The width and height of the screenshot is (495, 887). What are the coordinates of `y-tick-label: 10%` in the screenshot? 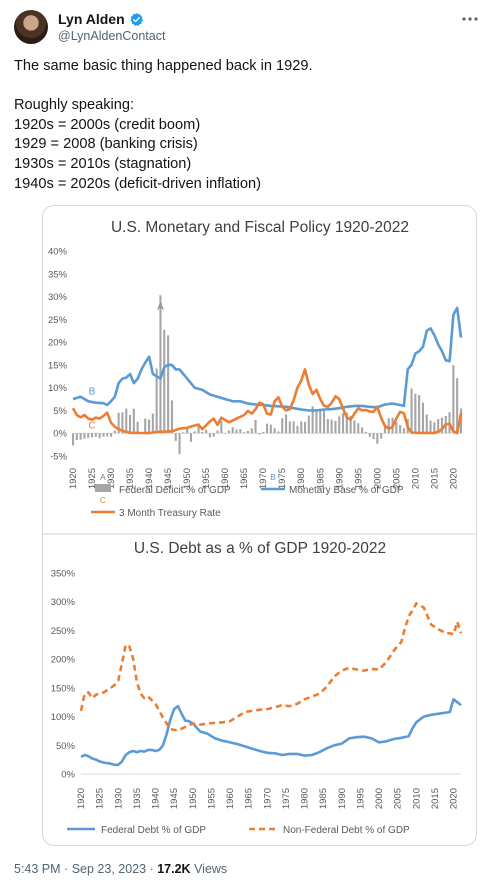 It's located at (58, 388).